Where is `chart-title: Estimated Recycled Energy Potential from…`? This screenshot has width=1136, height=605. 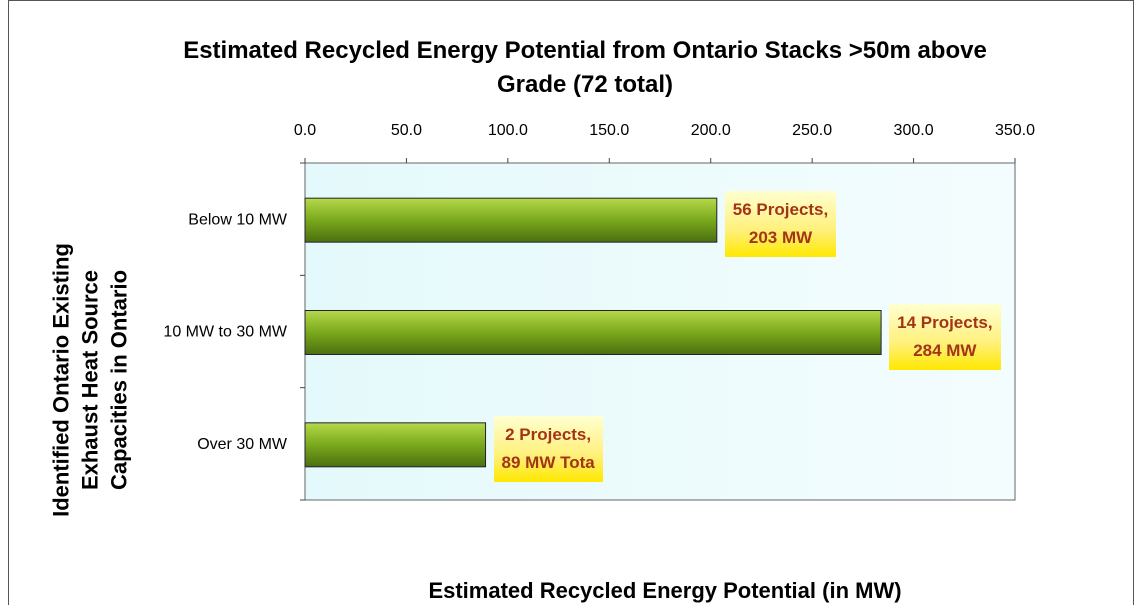 chart-title: Estimated Recycled Energy Potential from… is located at coordinates (585, 67).